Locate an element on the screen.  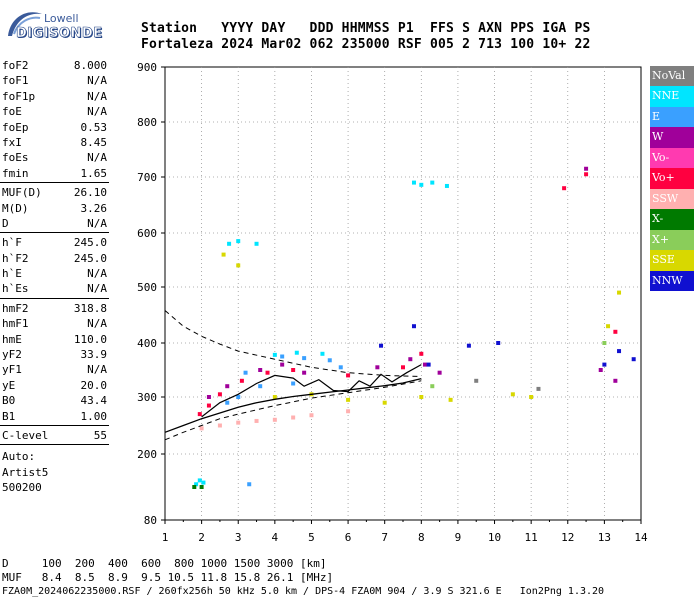
param-key: foEp is located at coordinates (15, 127).